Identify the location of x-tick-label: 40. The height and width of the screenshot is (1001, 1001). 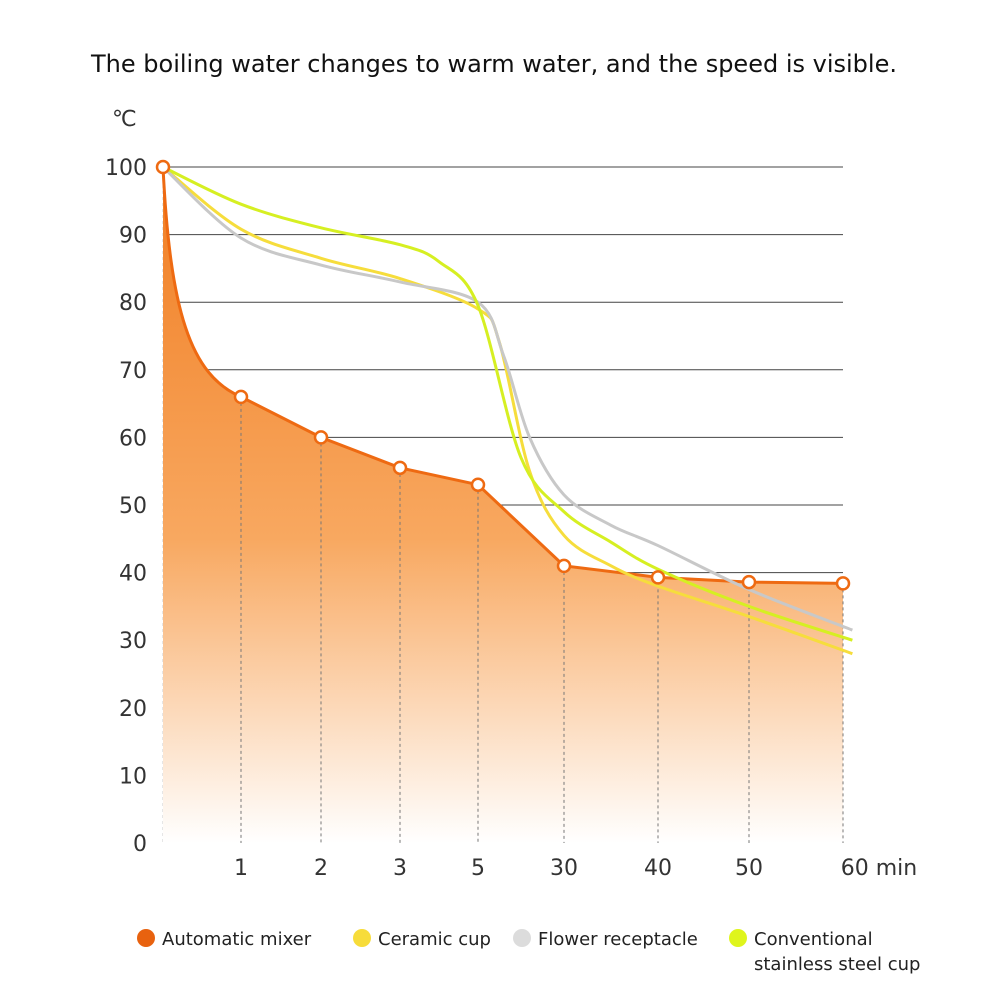
(658, 868).